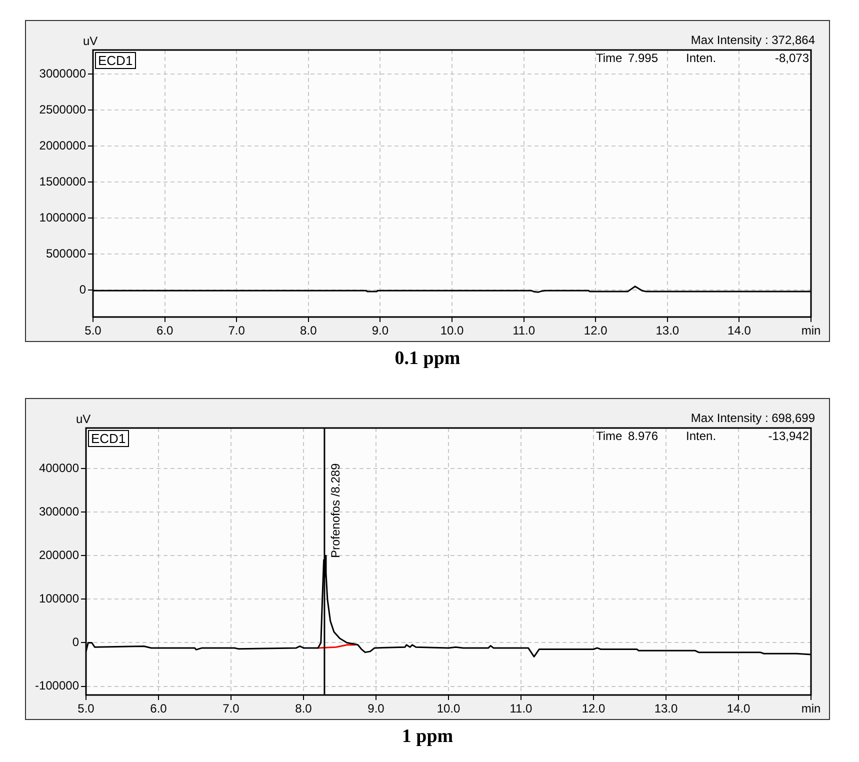 The width and height of the screenshot is (859, 762). I want to click on annotation: 7.995, so click(643, 58).